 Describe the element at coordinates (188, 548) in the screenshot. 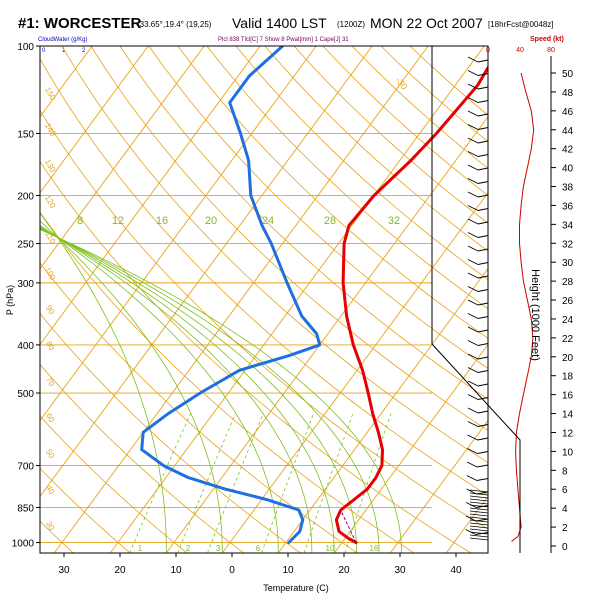

I see `bottom-mix-label: 2` at that location.